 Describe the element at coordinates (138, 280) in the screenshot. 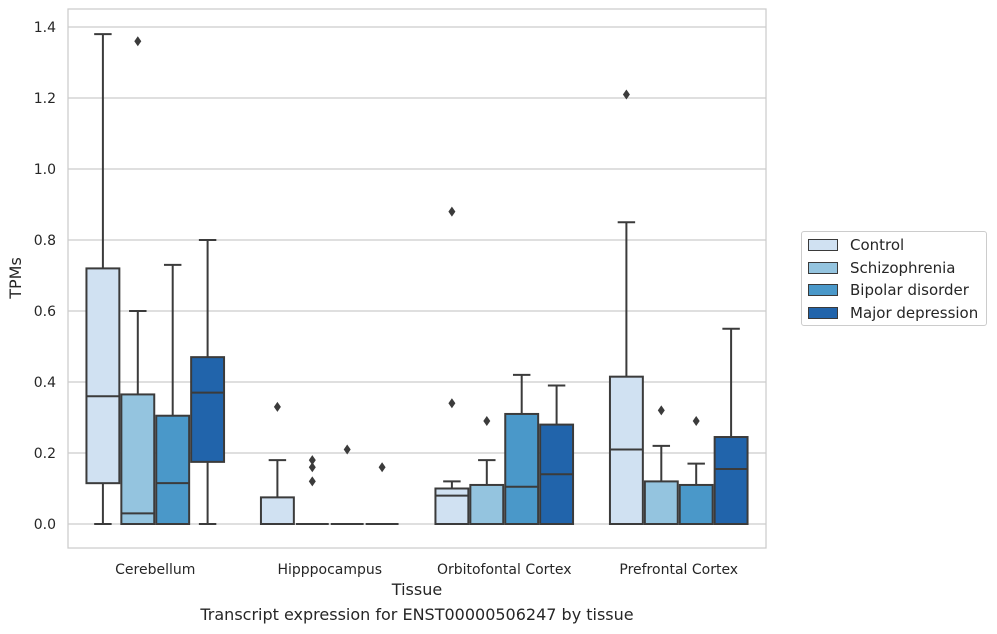

I see `box-schizophrenia-cerebellum` at that location.